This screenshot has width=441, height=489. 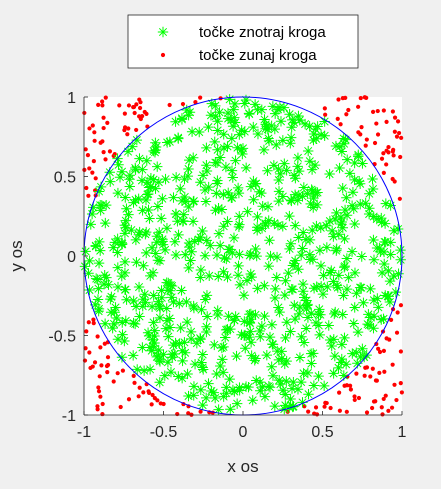 What do you see at coordinates (69, 416) in the screenshot?
I see `y-tick-label: -1` at bounding box center [69, 416].